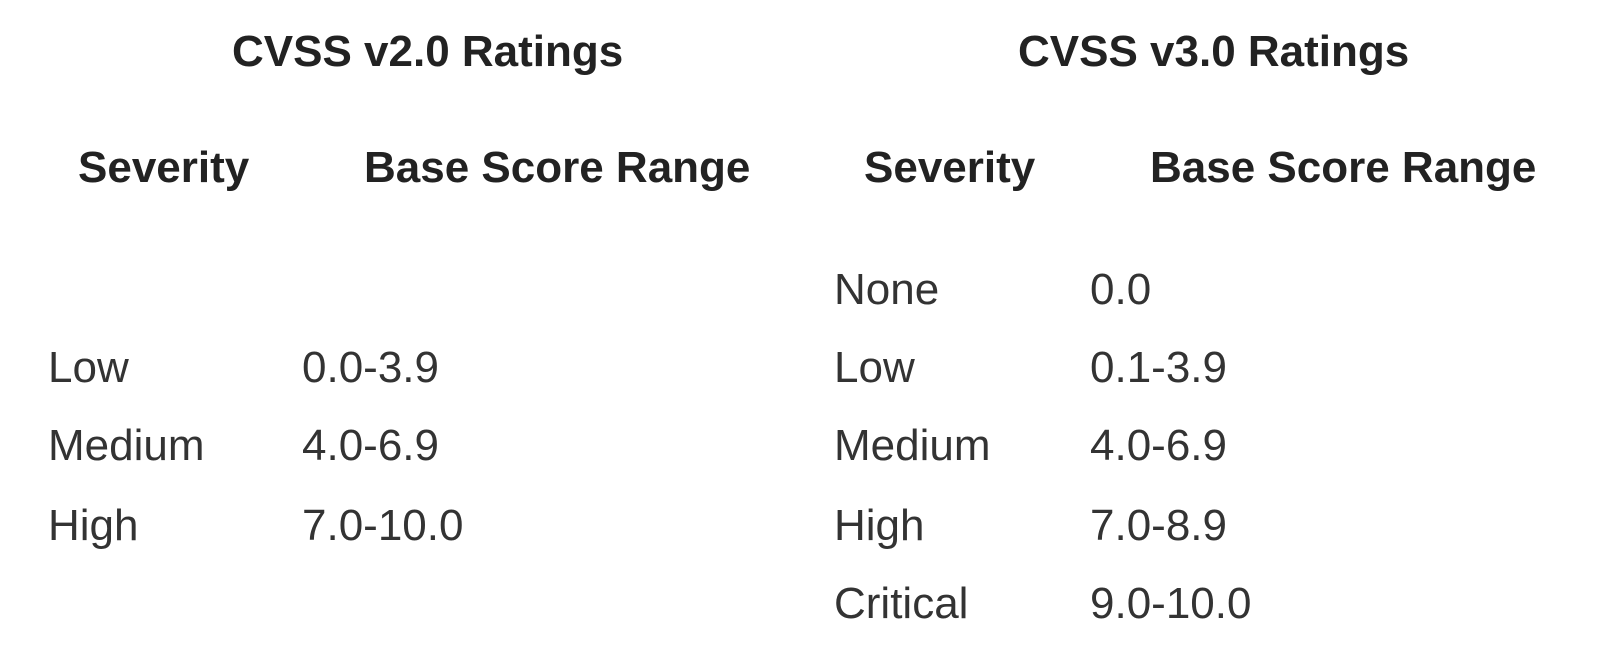  Describe the element at coordinates (879, 525) in the screenshot. I see `cvss-v3-row-high-severity: High` at that location.